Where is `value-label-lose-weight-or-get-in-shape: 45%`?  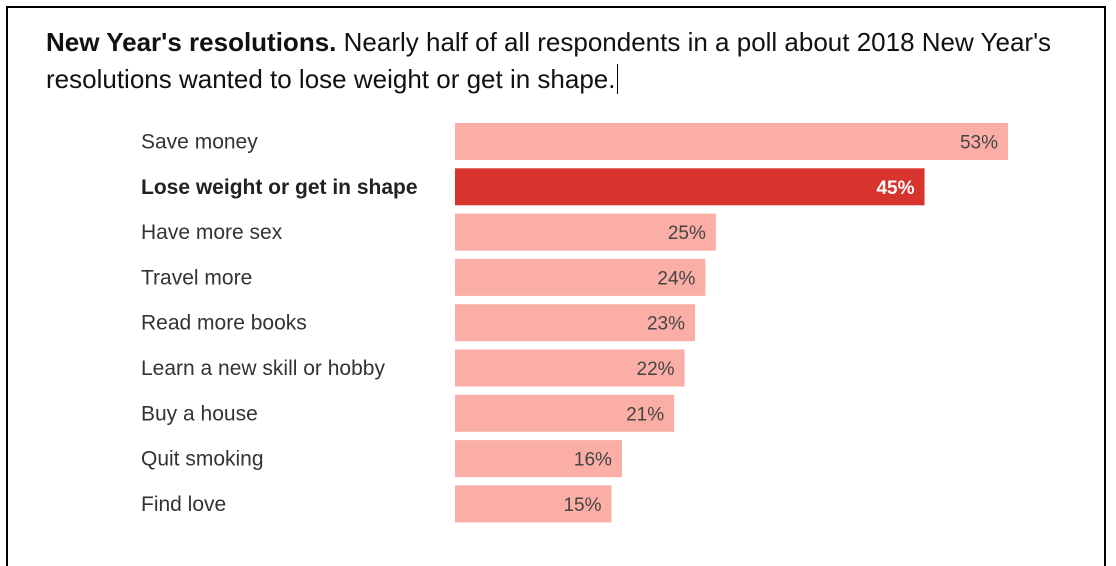
value-label-lose-weight-or-get-in-shape: 45% is located at coordinates (895, 188).